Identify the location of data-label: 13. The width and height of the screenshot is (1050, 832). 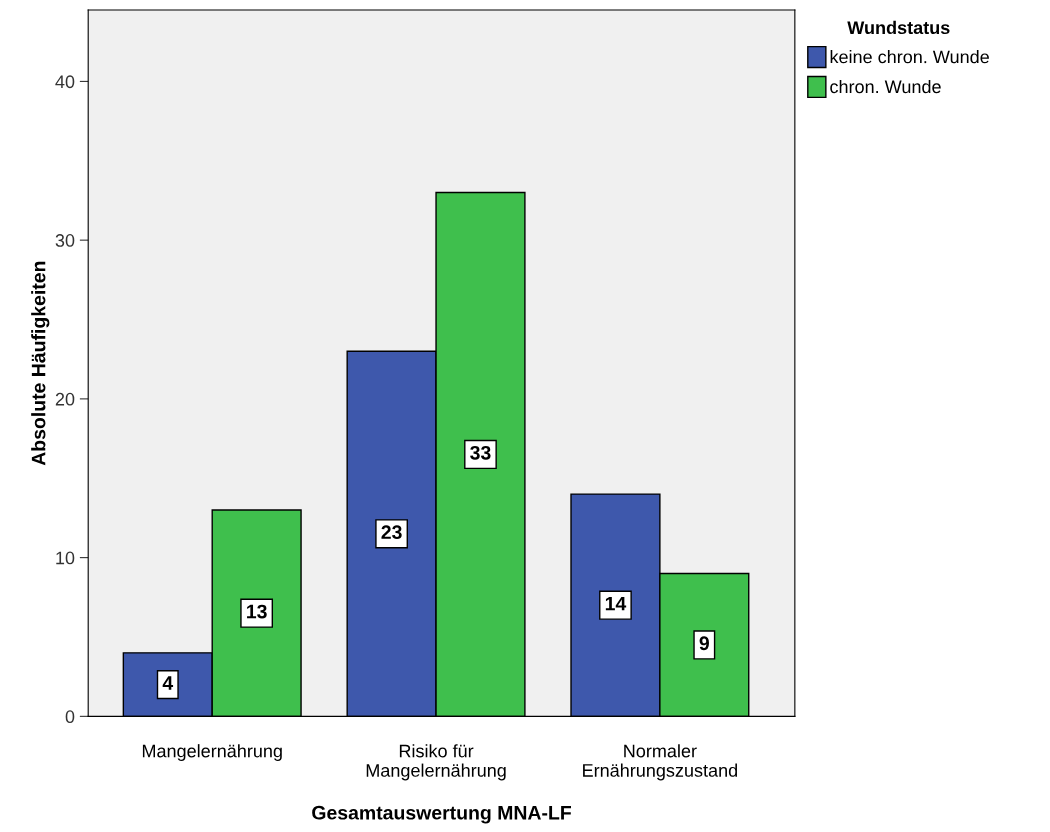
(257, 611).